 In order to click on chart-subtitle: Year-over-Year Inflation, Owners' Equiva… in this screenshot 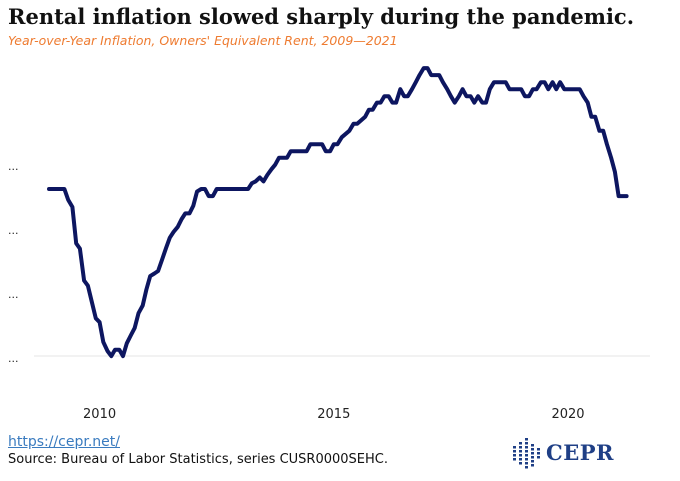, I will do `click(203, 40)`.